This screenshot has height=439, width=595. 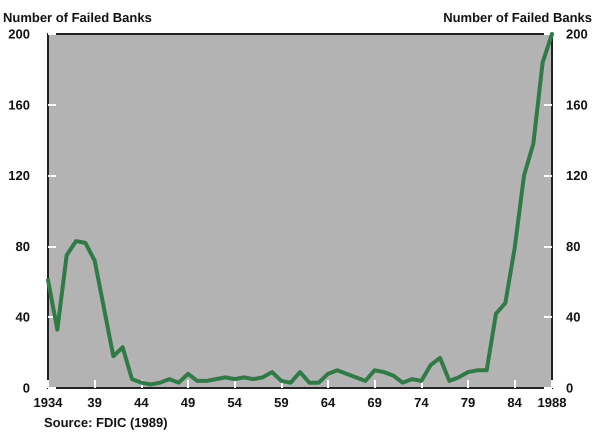 What do you see at coordinates (26, 388) in the screenshot?
I see `y-tick-label: 0` at bounding box center [26, 388].